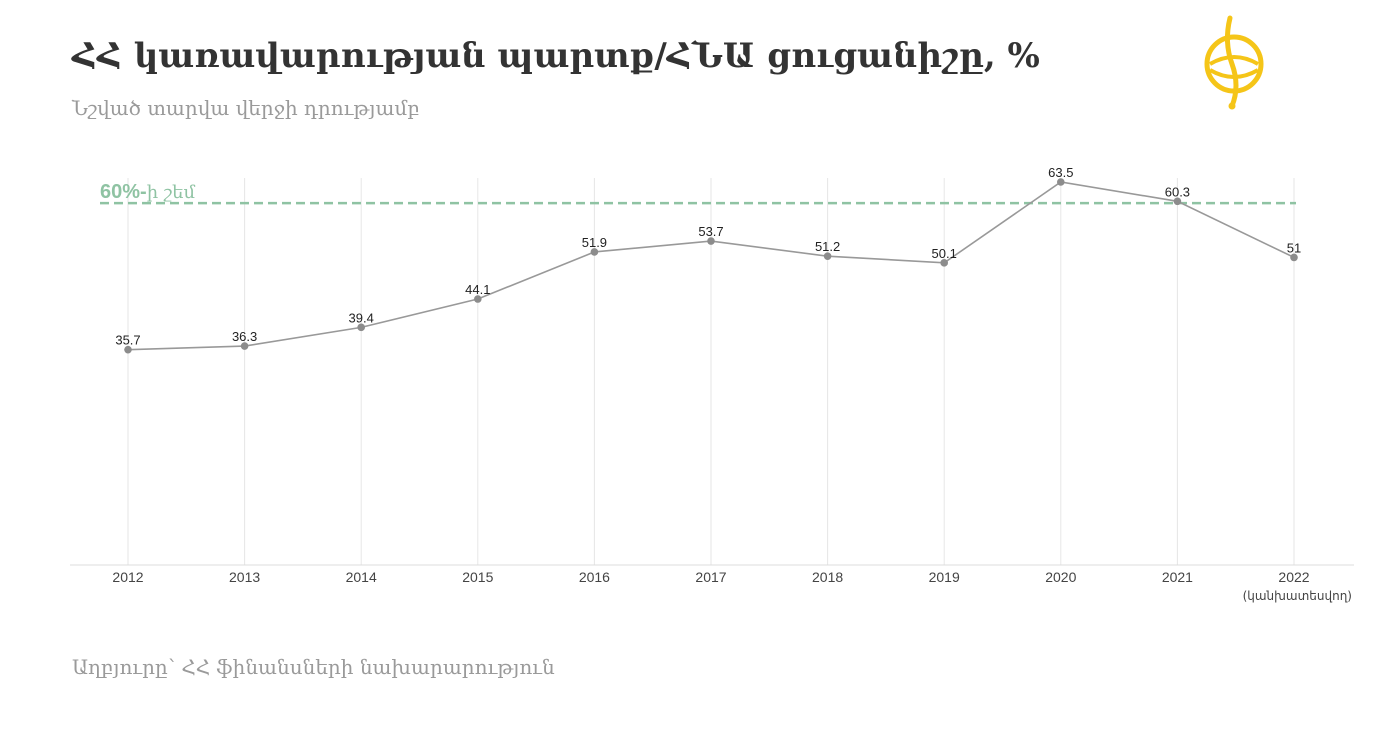  What do you see at coordinates (171, 192) in the screenshot?
I see `threshold-label-text: ի շեմ` at bounding box center [171, 192].